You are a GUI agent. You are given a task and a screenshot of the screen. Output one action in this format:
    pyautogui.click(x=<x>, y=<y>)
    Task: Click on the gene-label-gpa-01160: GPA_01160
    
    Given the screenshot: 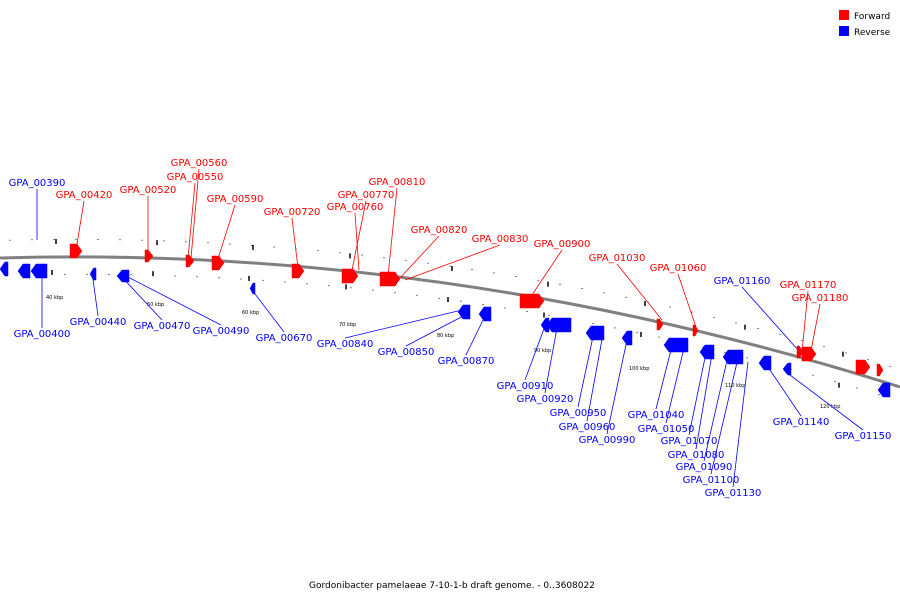 What is the action you would take?
    pyautogui.click(x=742, y=281)
    